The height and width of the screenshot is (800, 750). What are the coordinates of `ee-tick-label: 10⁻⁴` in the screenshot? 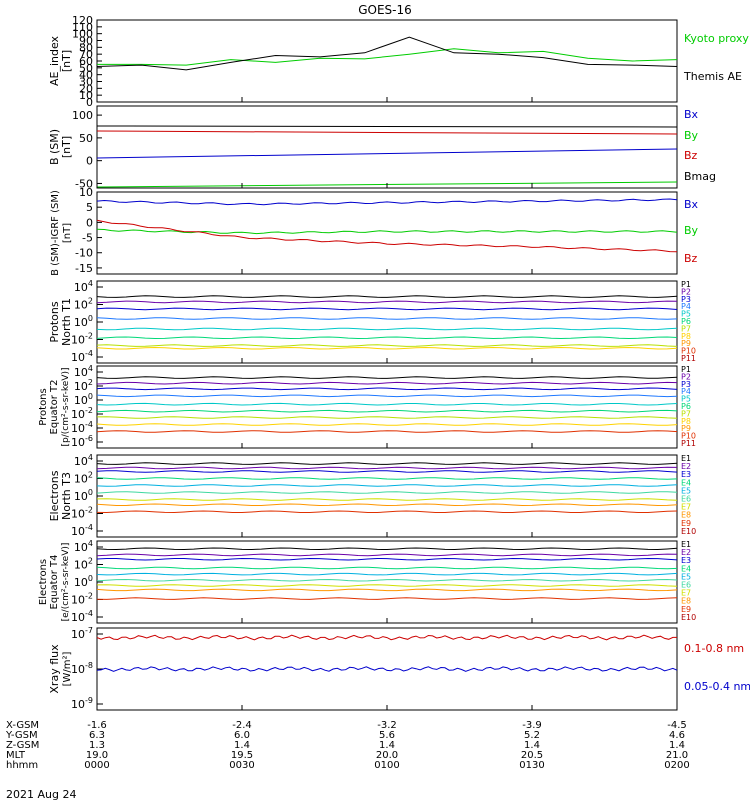 It's located at (82, 616).